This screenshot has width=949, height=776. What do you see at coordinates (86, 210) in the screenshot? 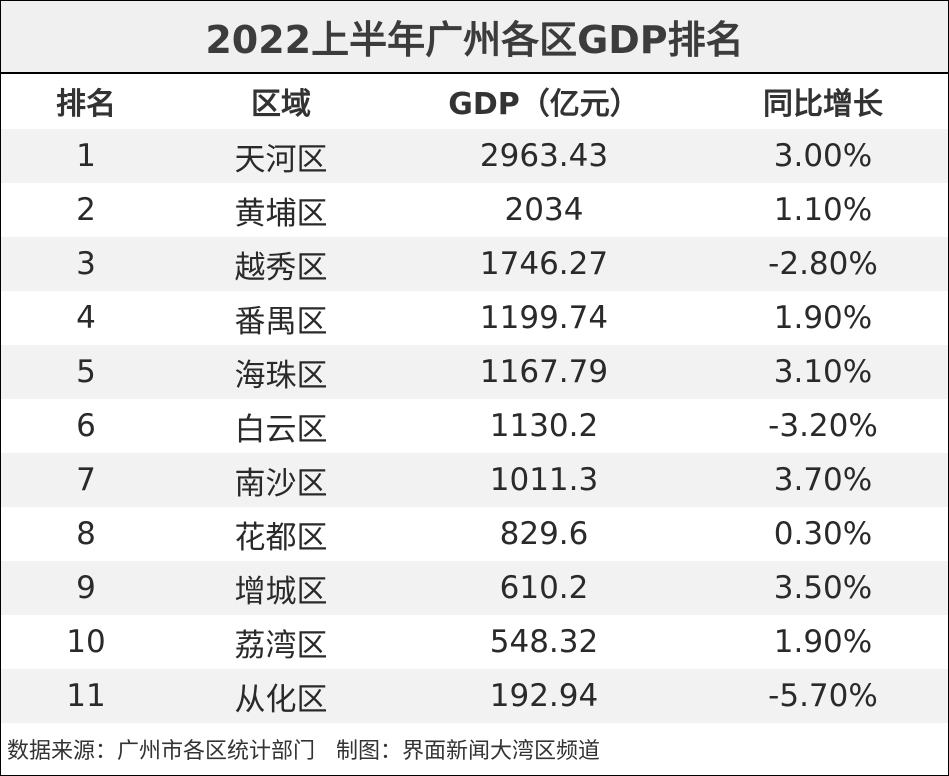
I see `table-cell: 2` at bounding box center [86, 210].